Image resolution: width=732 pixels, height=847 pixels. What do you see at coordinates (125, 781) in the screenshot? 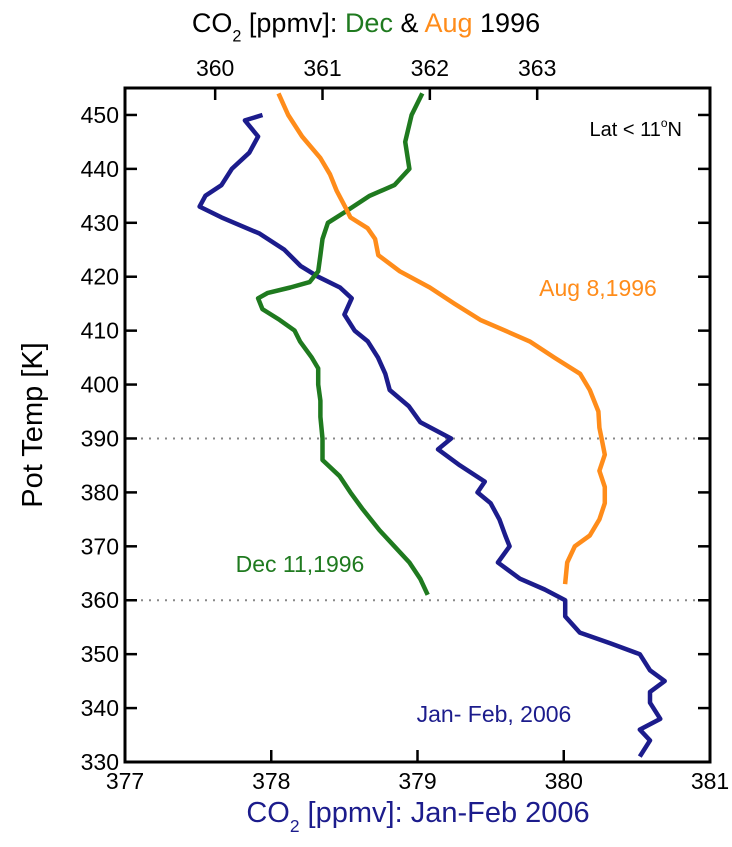
I see `x-tick-label: 377` at bounding box center [125, 781].